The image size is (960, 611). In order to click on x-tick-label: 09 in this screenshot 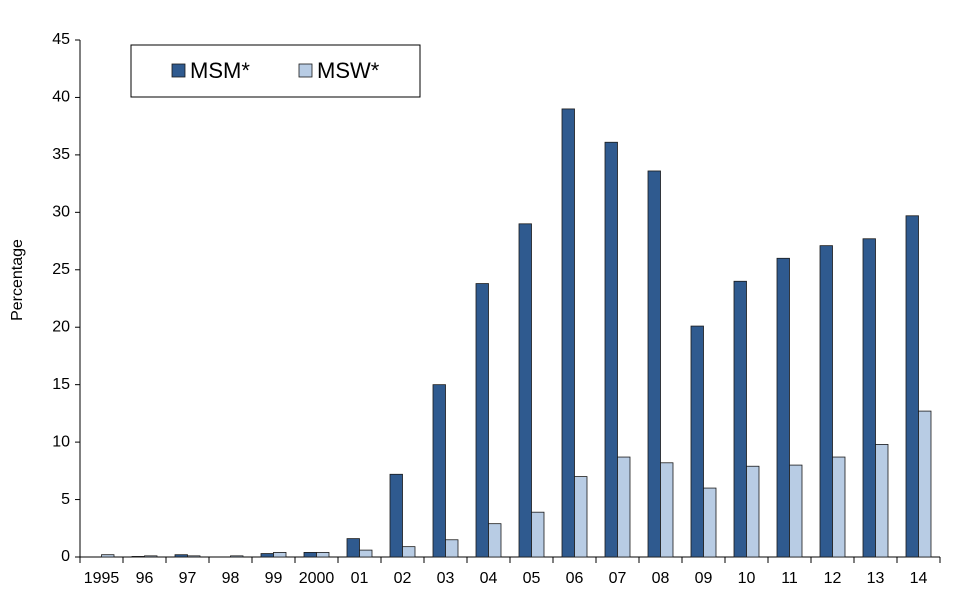, I will do `click(704, 578)`.